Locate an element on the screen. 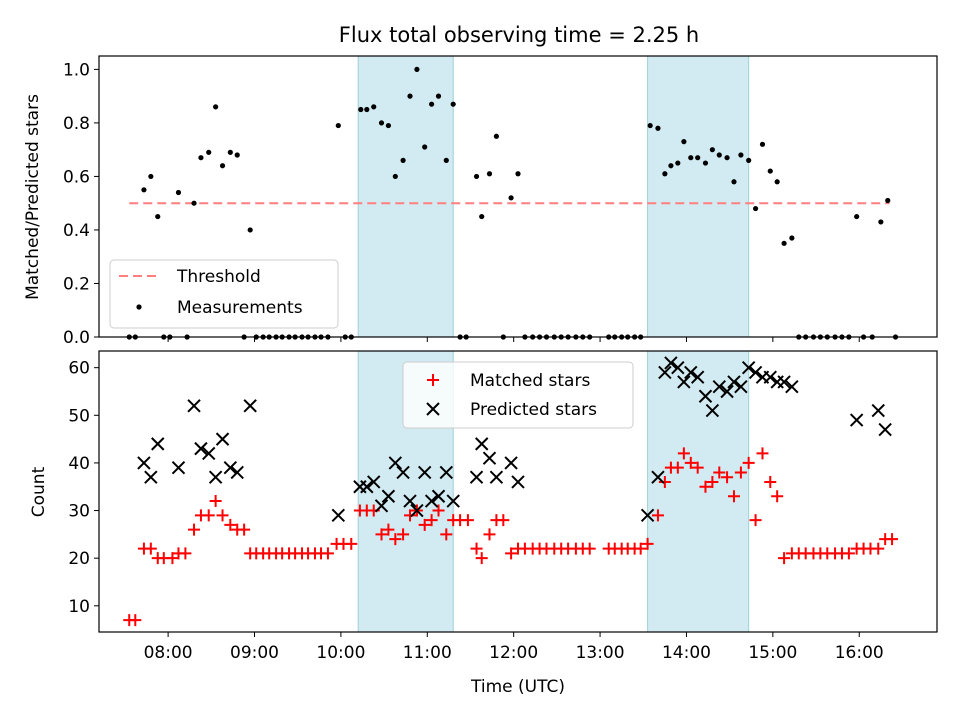 This screenshot has height=720, width=960. top-x-tick-marks is located at coordinates (513, 339).